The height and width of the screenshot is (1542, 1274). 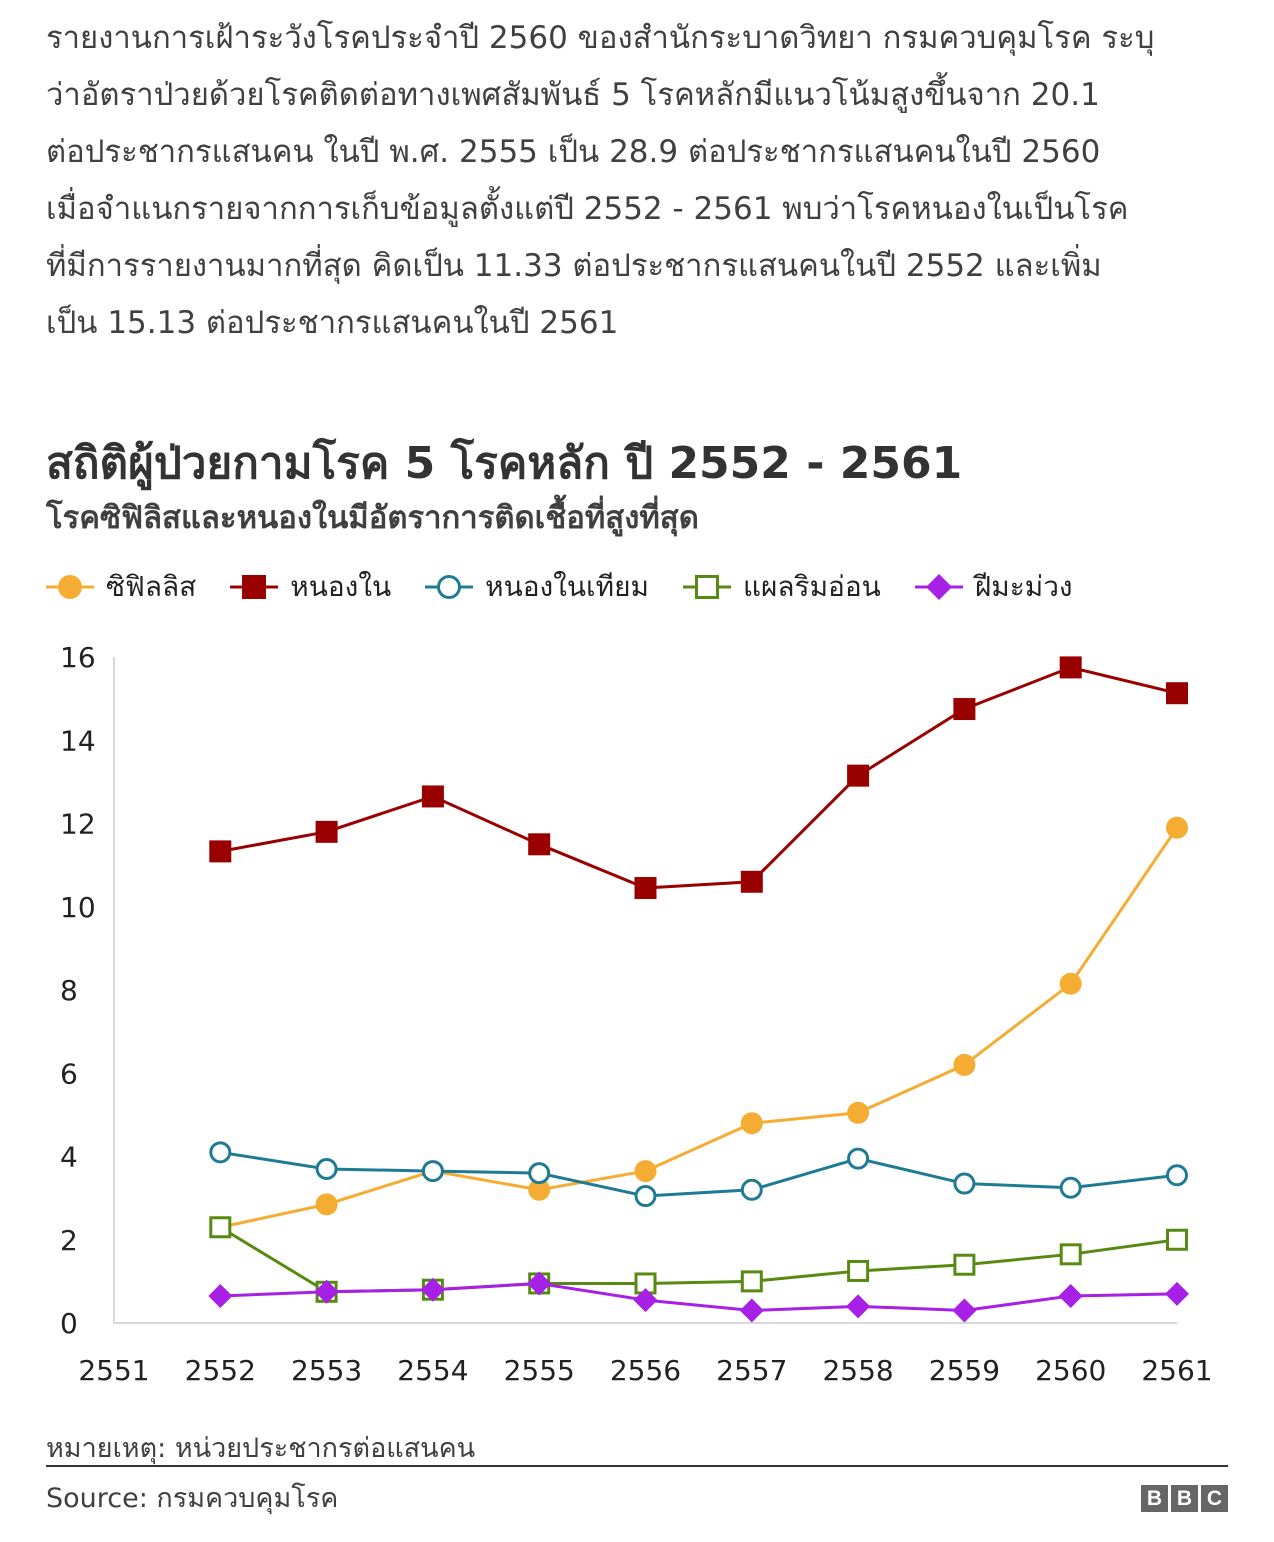 I want to click on intro-line: เป็น 15.13 ต่อประชากรแสนคนในปี 2561, so click(x=332, y=323).